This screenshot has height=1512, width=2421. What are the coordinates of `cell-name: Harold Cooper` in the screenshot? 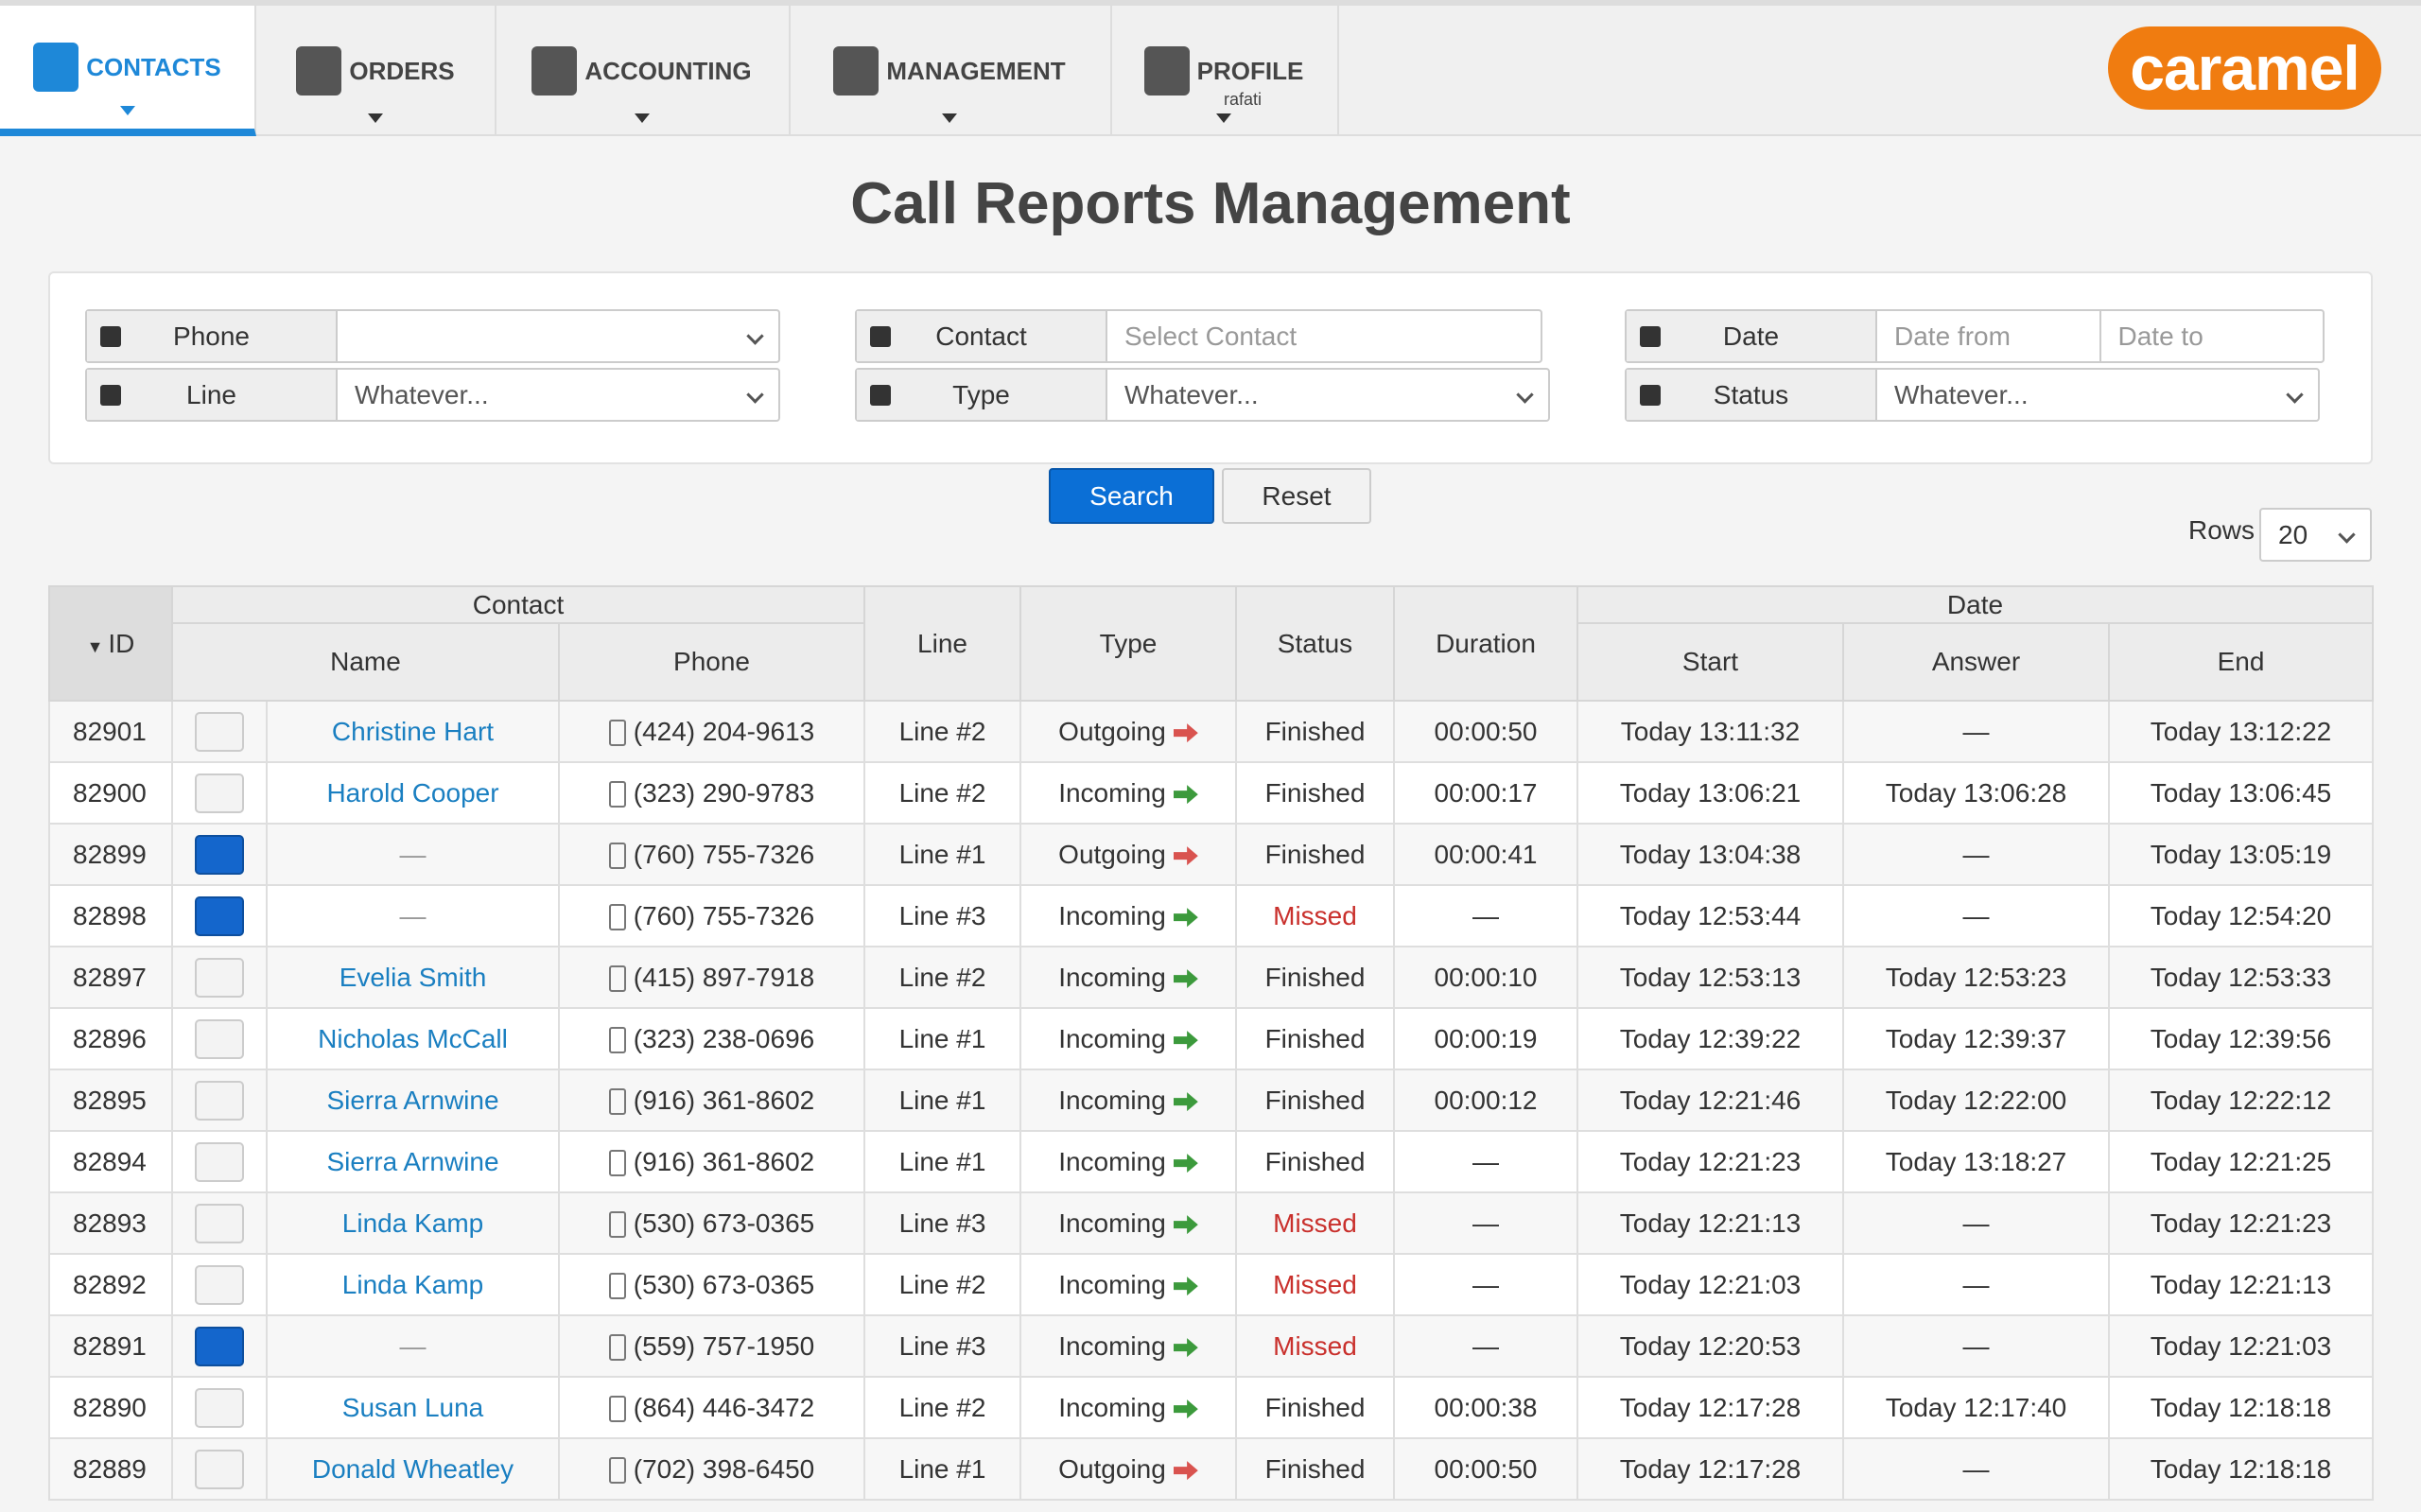 It's located at (413, 793).